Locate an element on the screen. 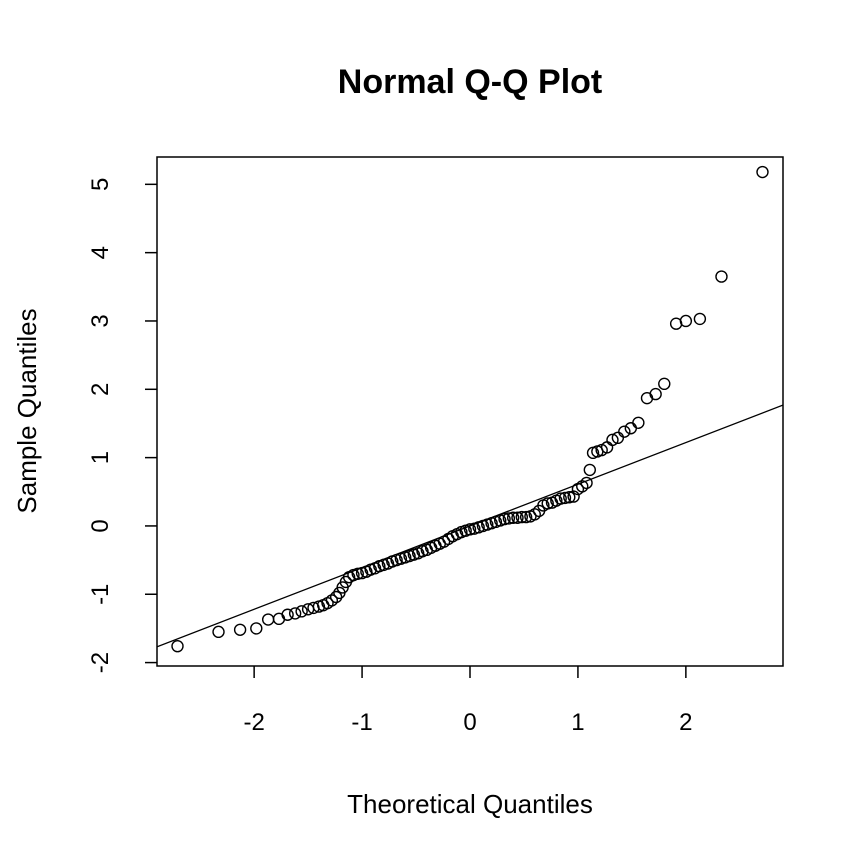  y-tick-label: 0 is located at coordinates (100, 525).